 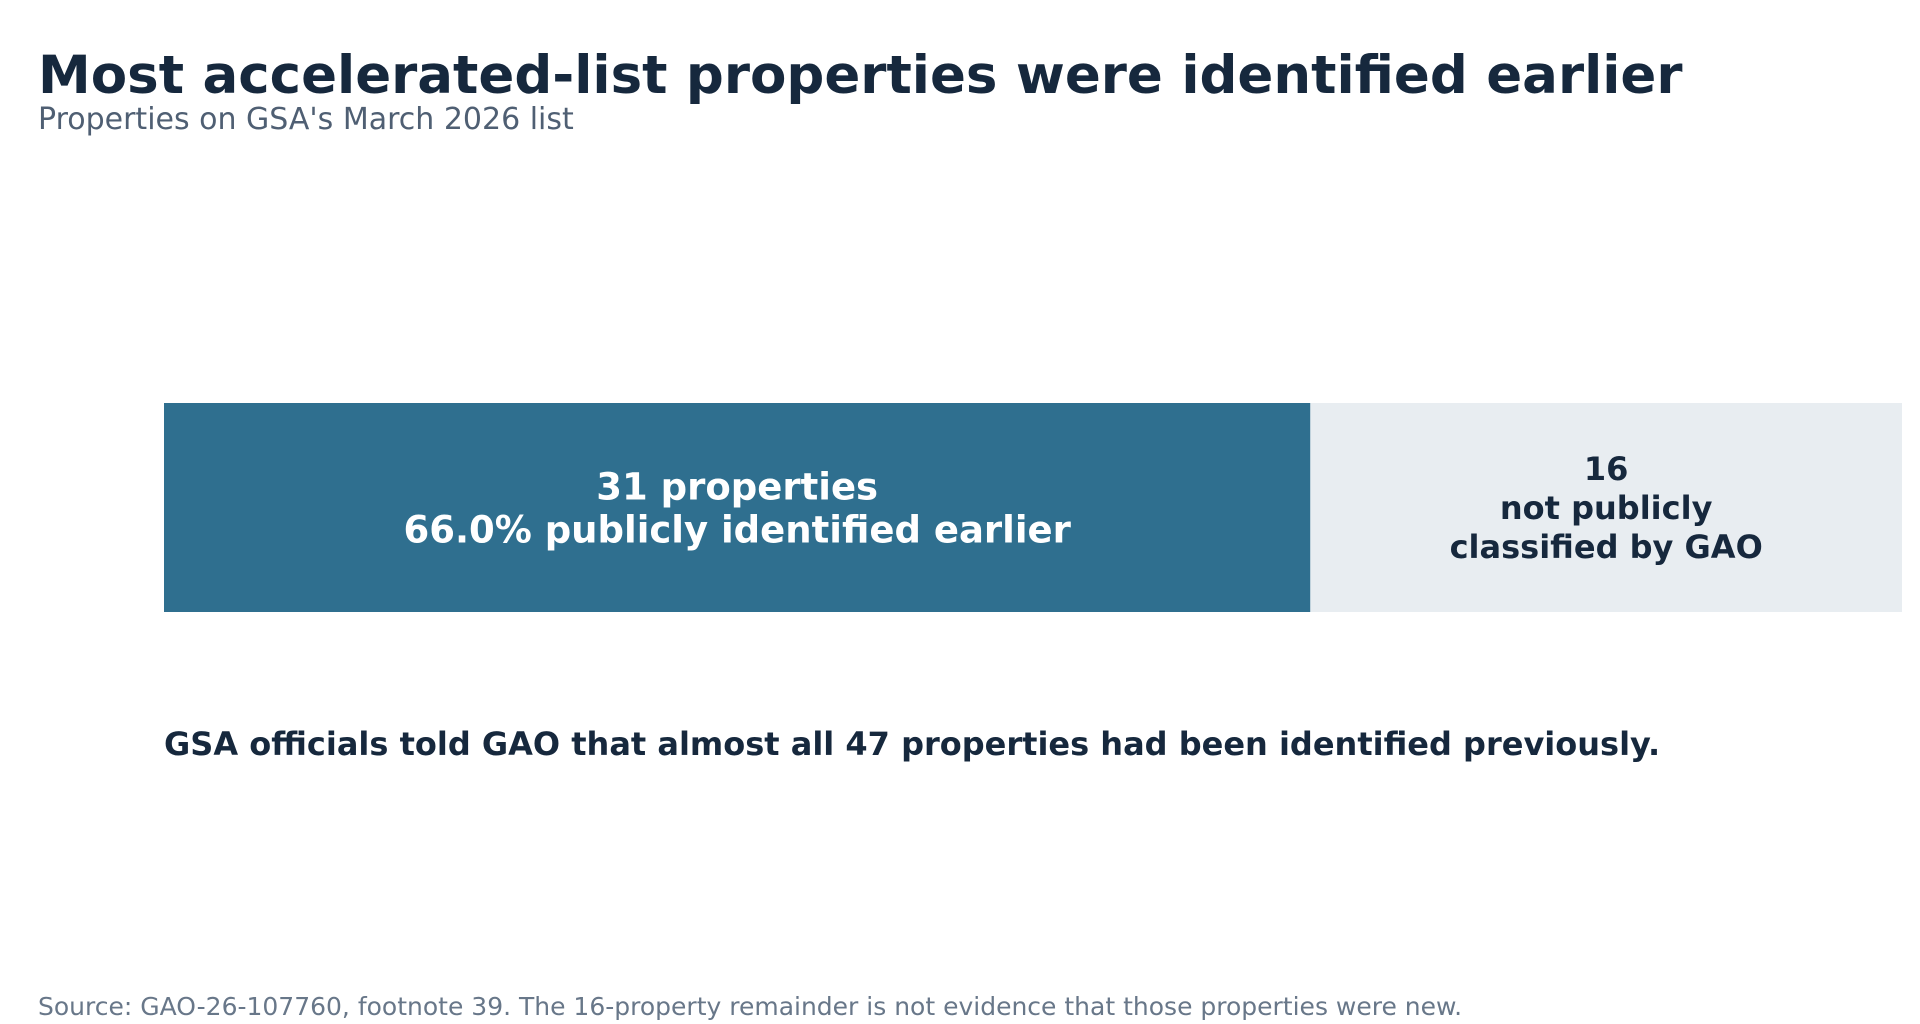 I want to click on segment-label-line: not publicly, so click(x=1606, y=508).